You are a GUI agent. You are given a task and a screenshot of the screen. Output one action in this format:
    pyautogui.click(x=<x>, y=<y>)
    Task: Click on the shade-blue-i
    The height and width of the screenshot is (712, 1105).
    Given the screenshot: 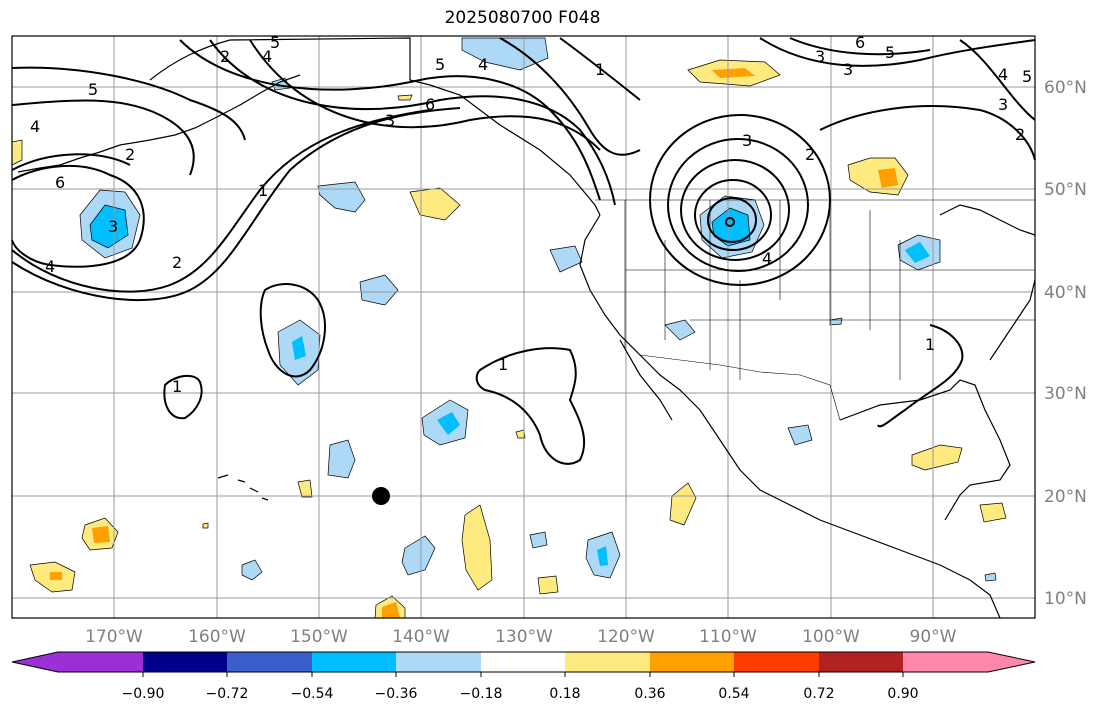 What is the action you would take?
    pyautogui.click(x=341, y=459)
    